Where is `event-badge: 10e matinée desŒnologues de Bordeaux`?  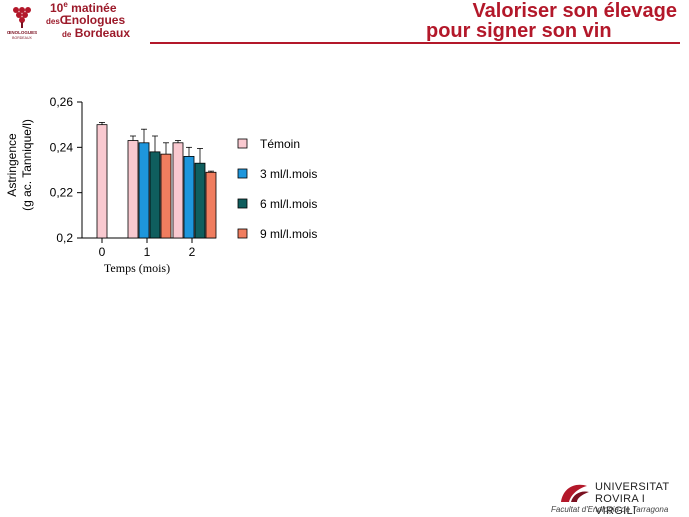
event-badge: 10e matinée desŒnologues de Bordeaux is located at coordinates (94, 21).